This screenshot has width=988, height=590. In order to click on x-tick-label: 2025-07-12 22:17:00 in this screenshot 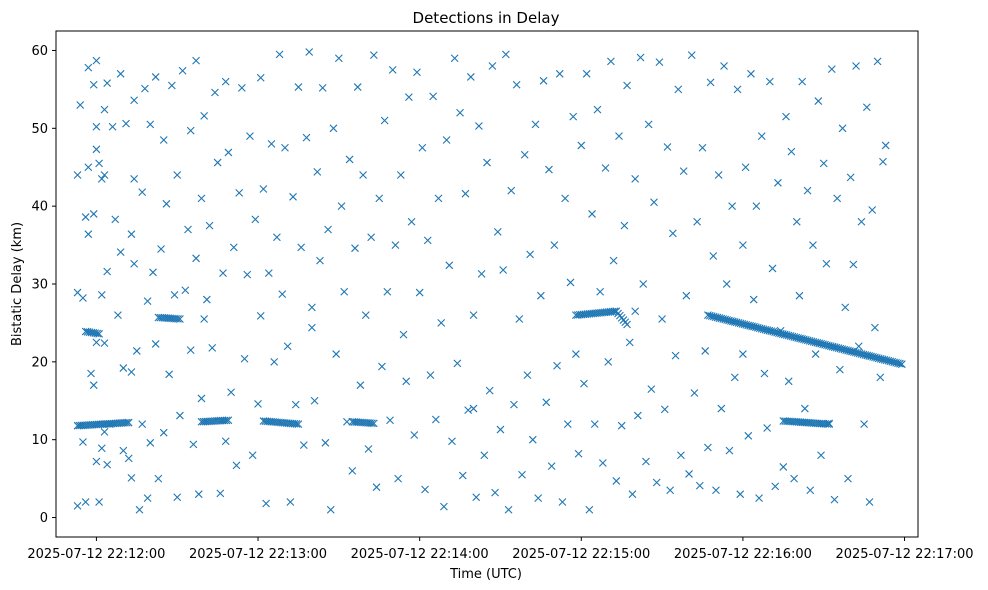, I will do `click(904, 554)`.